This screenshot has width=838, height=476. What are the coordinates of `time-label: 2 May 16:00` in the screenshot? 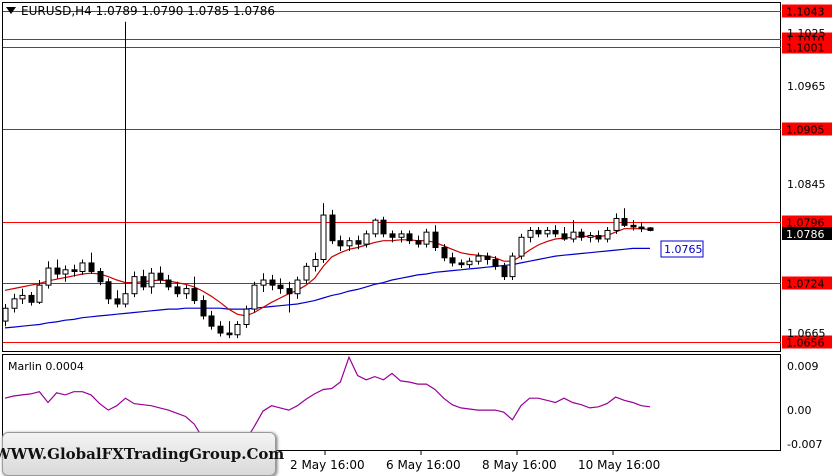 It's located at (327, 465).